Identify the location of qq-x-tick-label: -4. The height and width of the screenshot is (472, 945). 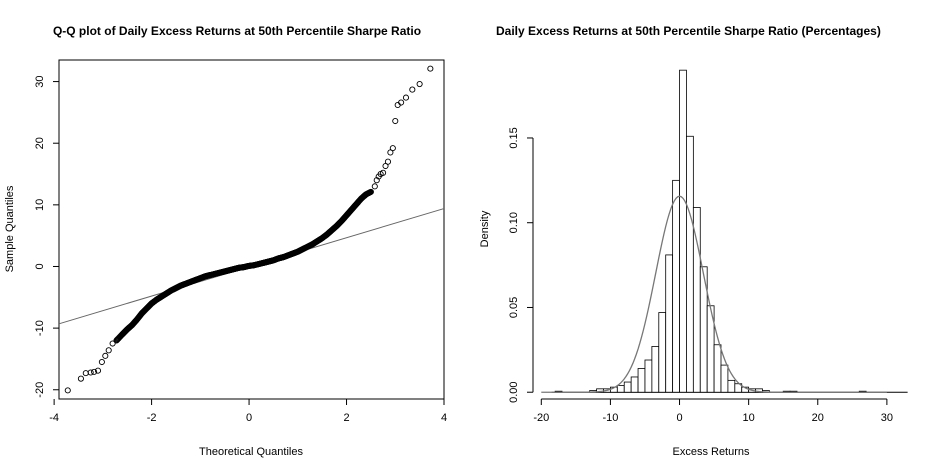
(54, 418).